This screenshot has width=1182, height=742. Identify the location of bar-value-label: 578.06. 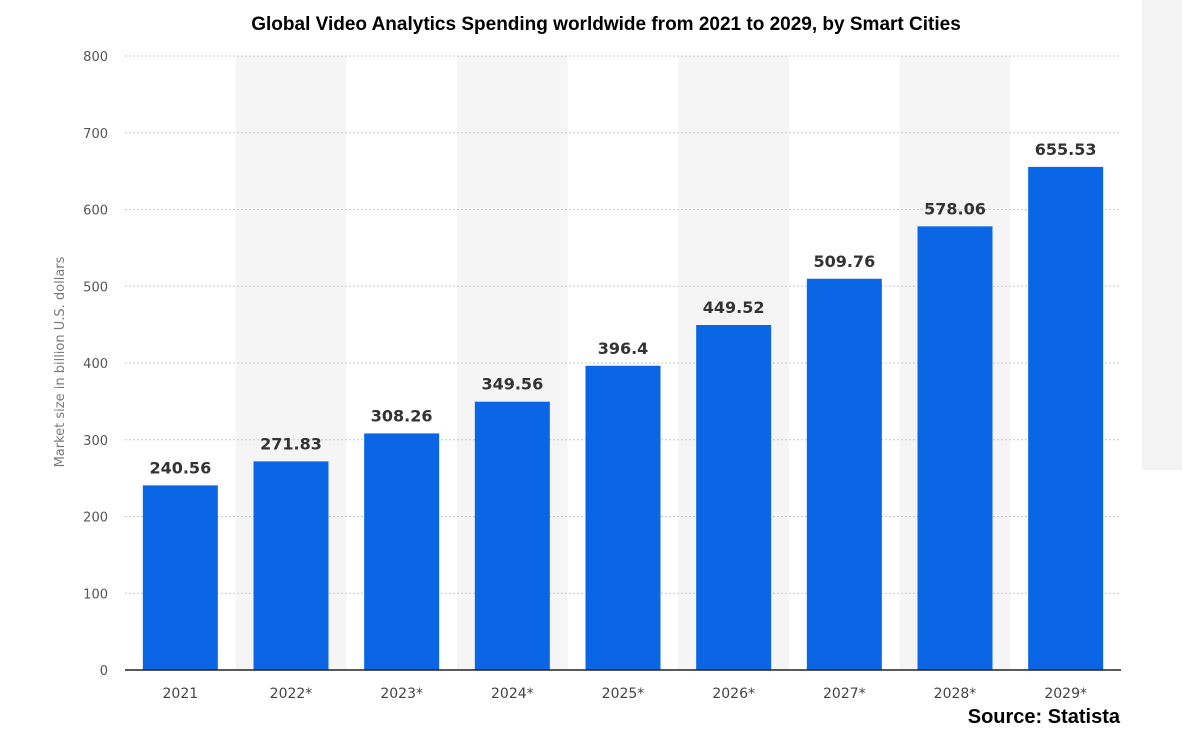
(955, 208).